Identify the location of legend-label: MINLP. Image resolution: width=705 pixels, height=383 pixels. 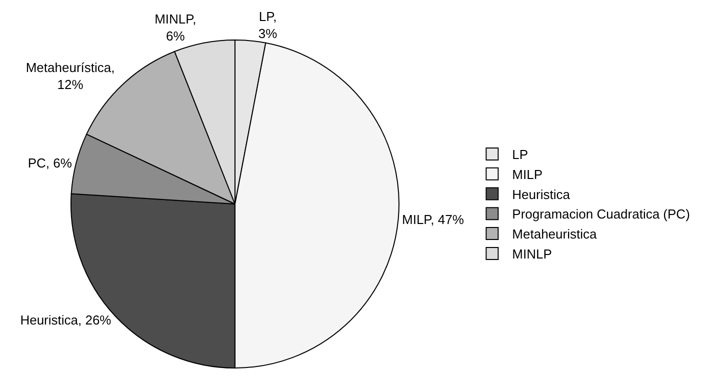
(532, 254).